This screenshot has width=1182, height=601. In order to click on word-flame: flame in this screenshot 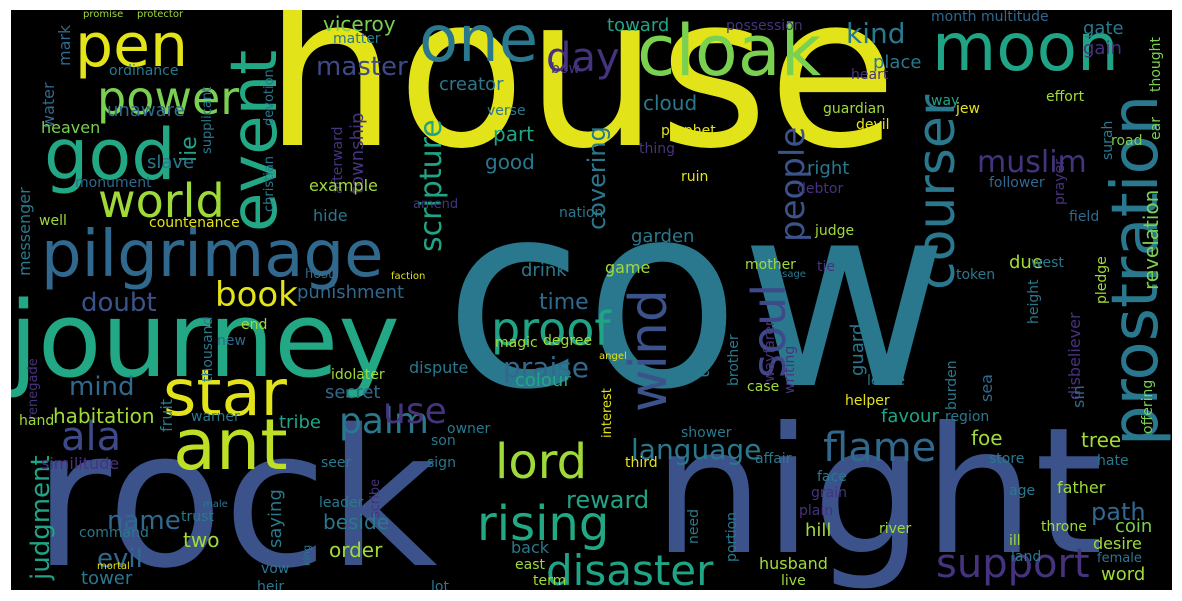, I will do `click(880, 448)`.